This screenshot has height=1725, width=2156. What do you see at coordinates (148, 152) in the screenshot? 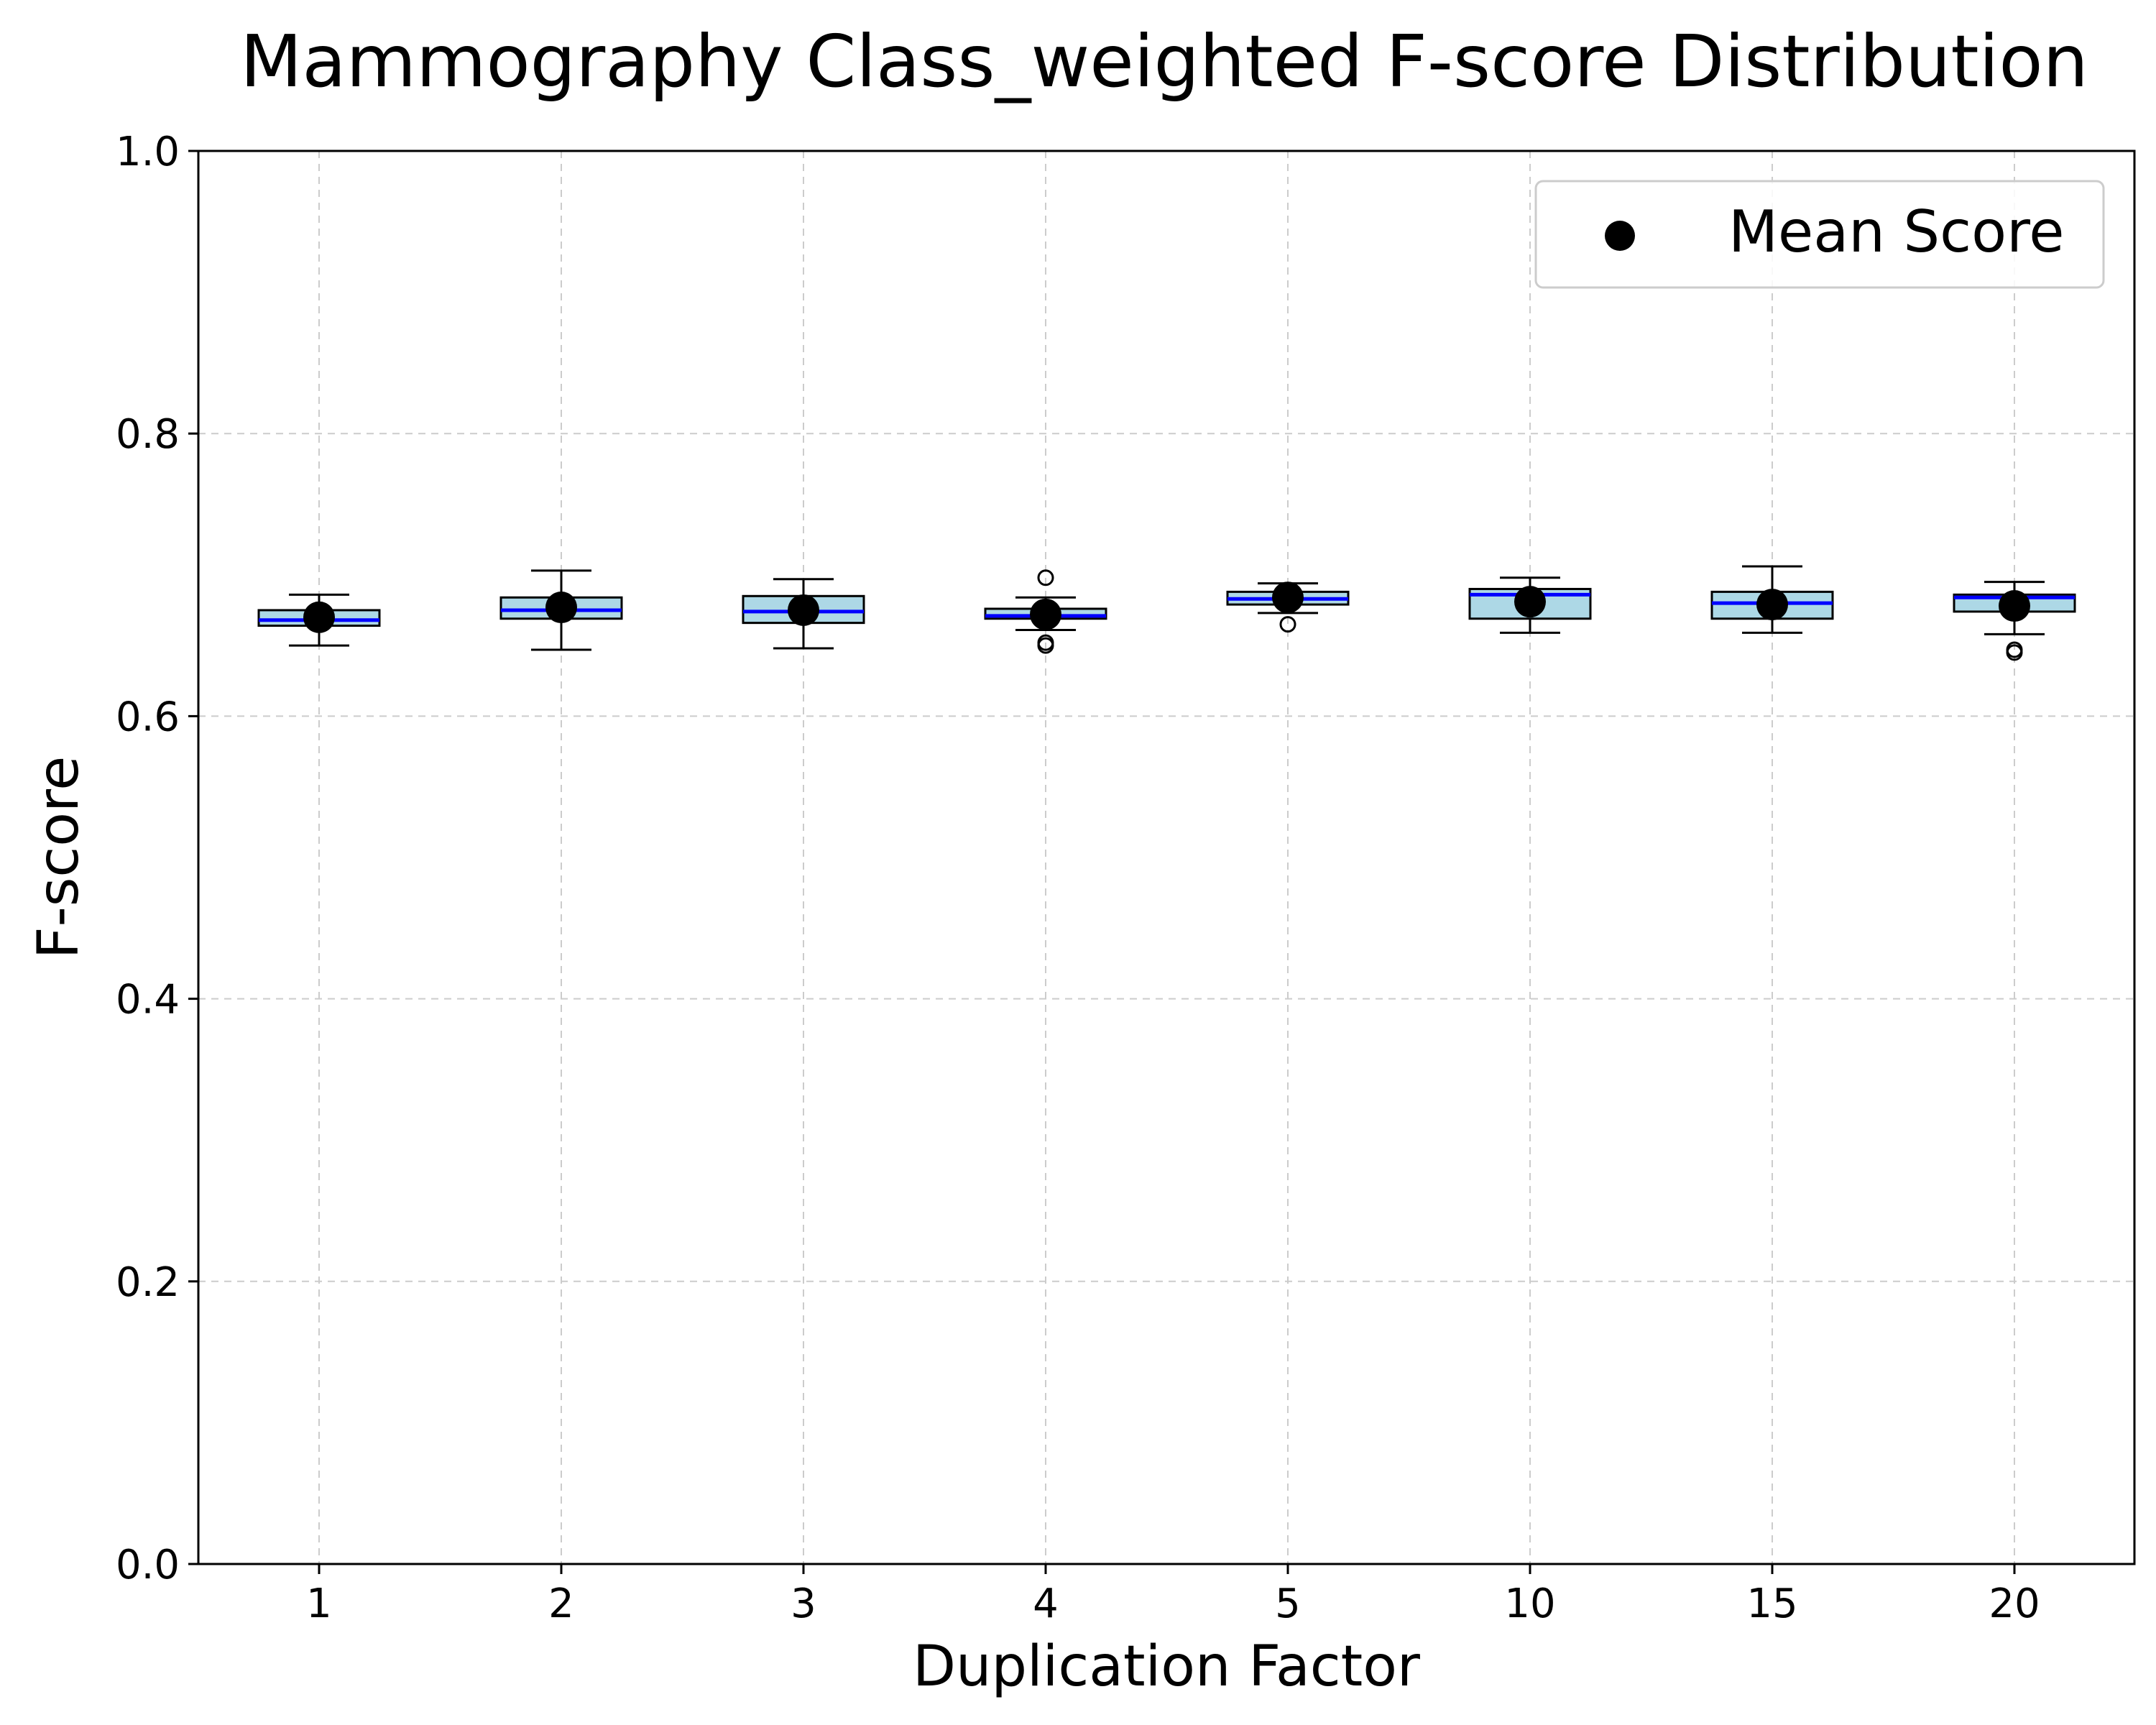
I see `y-tick-label: 1.0` at bounding box center [148, 152].